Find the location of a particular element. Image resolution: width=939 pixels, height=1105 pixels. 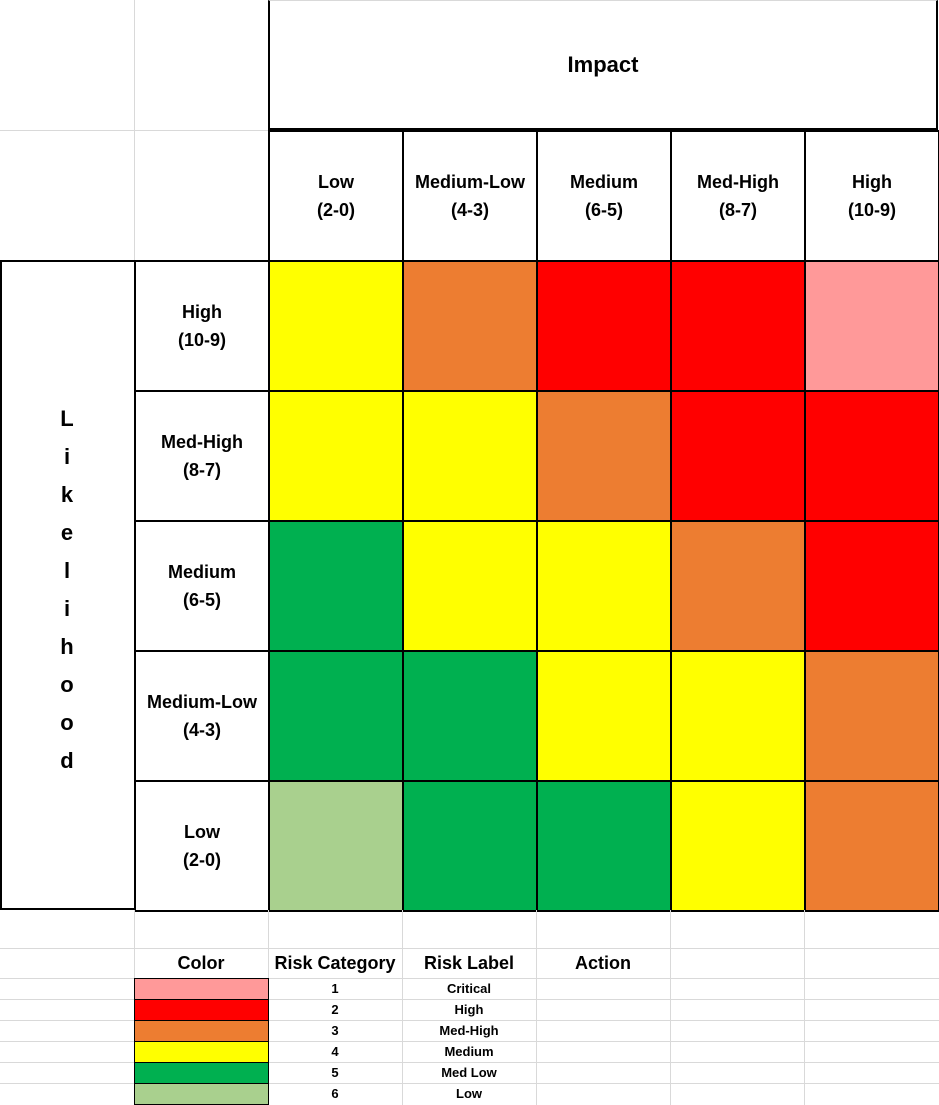

impact-column-header: Low (2-0) is located at coordinates (336, 196).